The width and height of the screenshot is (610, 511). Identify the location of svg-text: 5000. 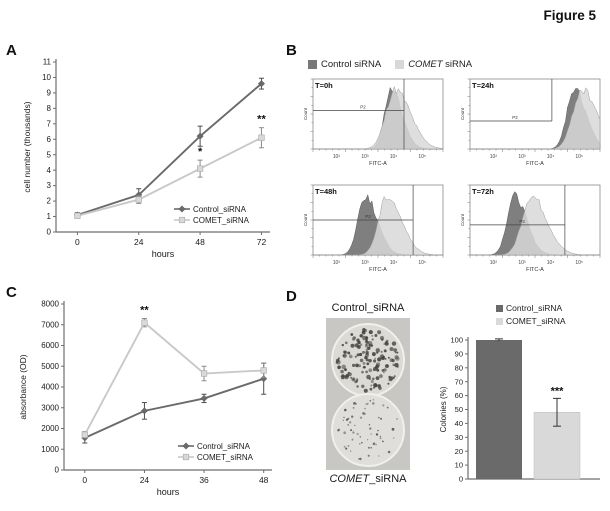
(50, 366).